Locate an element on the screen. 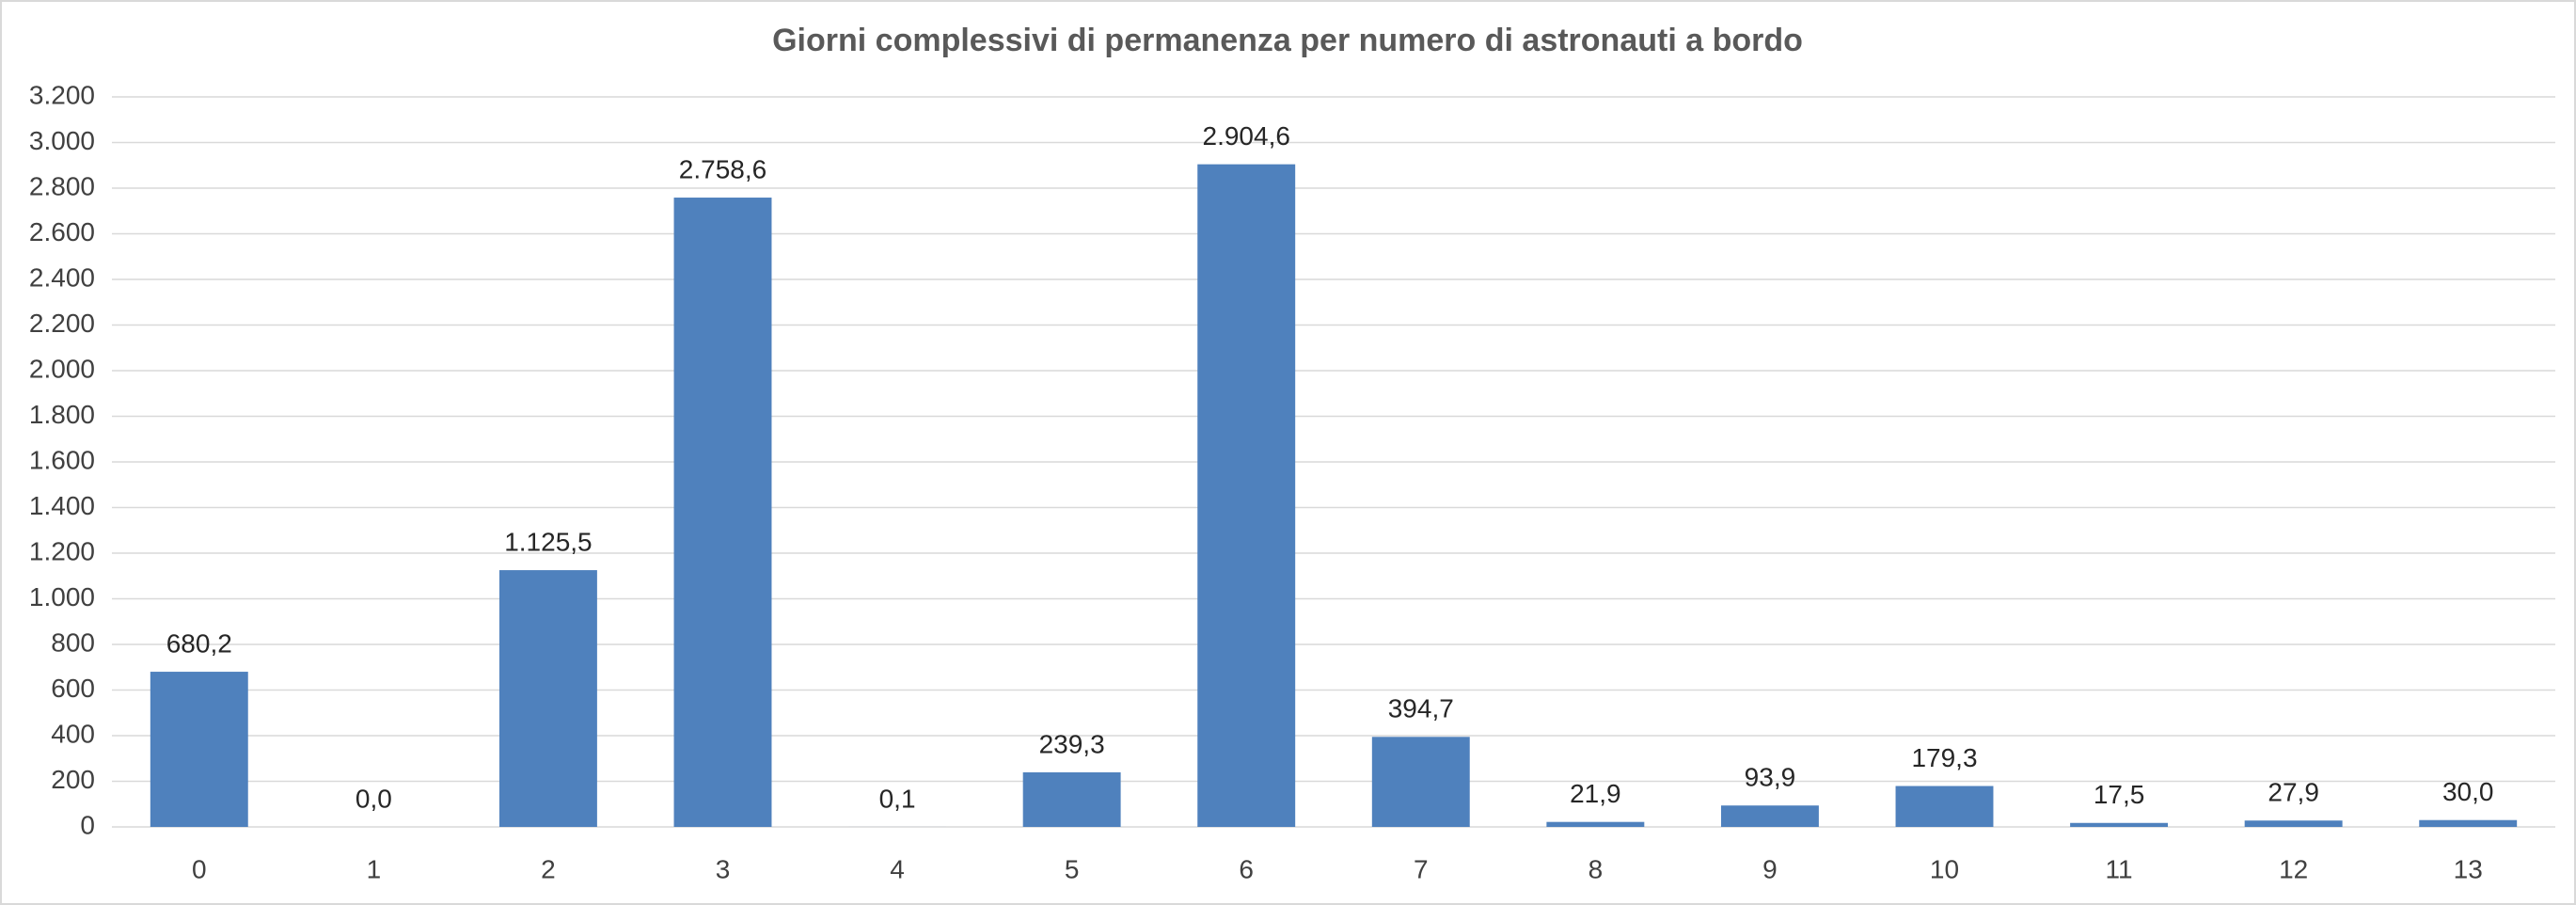 The image size is (2576, 905). data-label: 394,7 is located at coordinates (1421, 708).